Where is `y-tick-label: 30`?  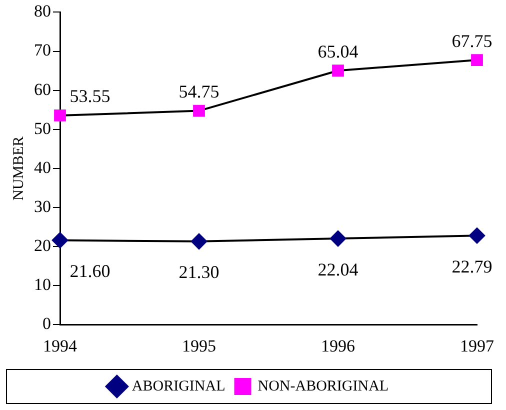 y-tick-label: 30 is located at coordinates (42, 206).